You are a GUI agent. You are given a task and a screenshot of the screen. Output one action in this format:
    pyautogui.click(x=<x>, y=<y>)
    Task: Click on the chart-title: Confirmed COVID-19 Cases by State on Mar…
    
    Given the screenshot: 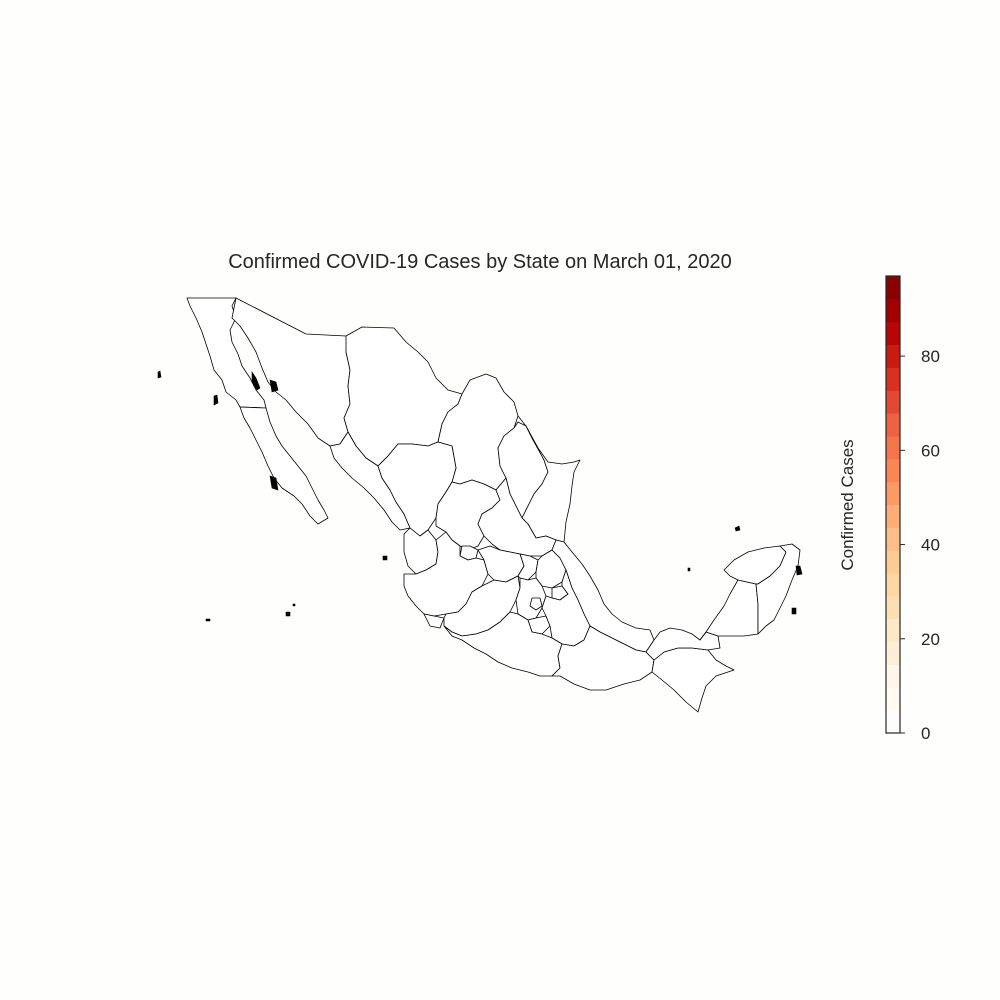 What is the action you would take?
    pyautogui.click(x=480, y=262)
    